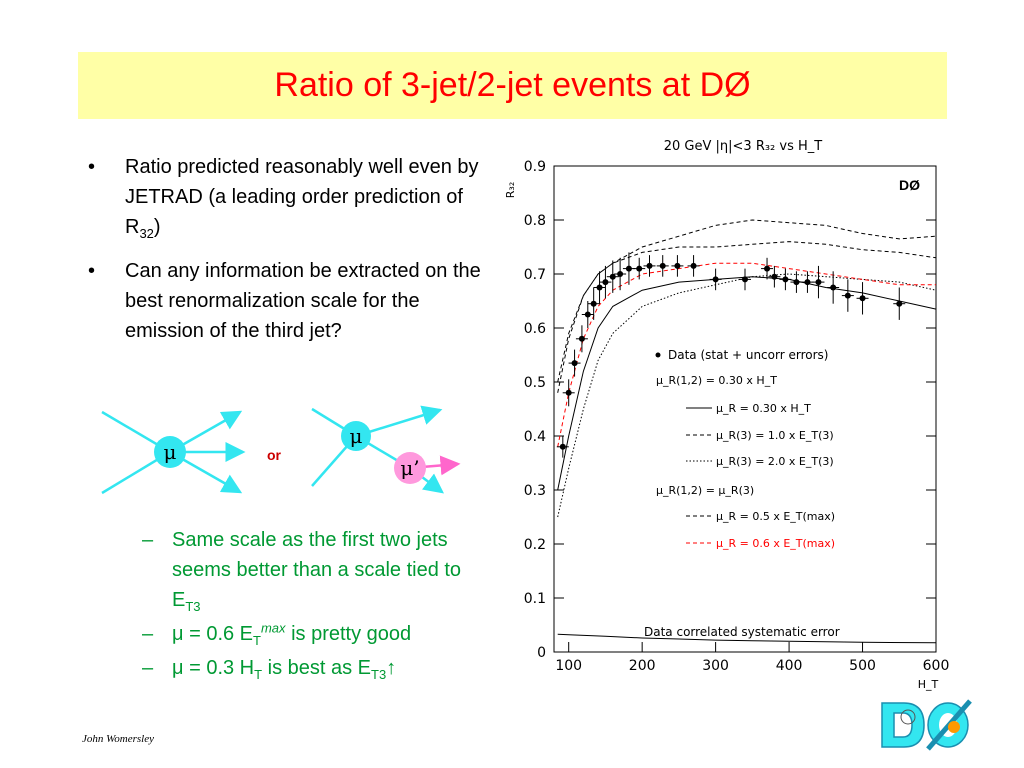  I want to click on legend-curve-4: μ_R = 0.5 x E_T(max), so click(775, 516).